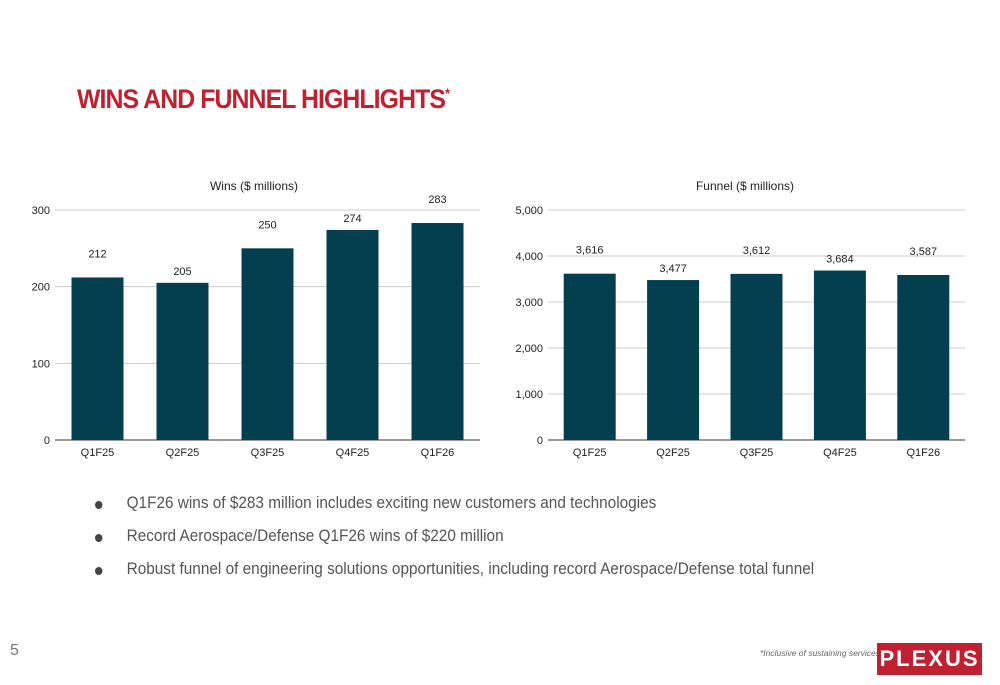  Describe the element at coordinates (41, 211) in the screenshot. I see `y-tick-label: 300` at that location.